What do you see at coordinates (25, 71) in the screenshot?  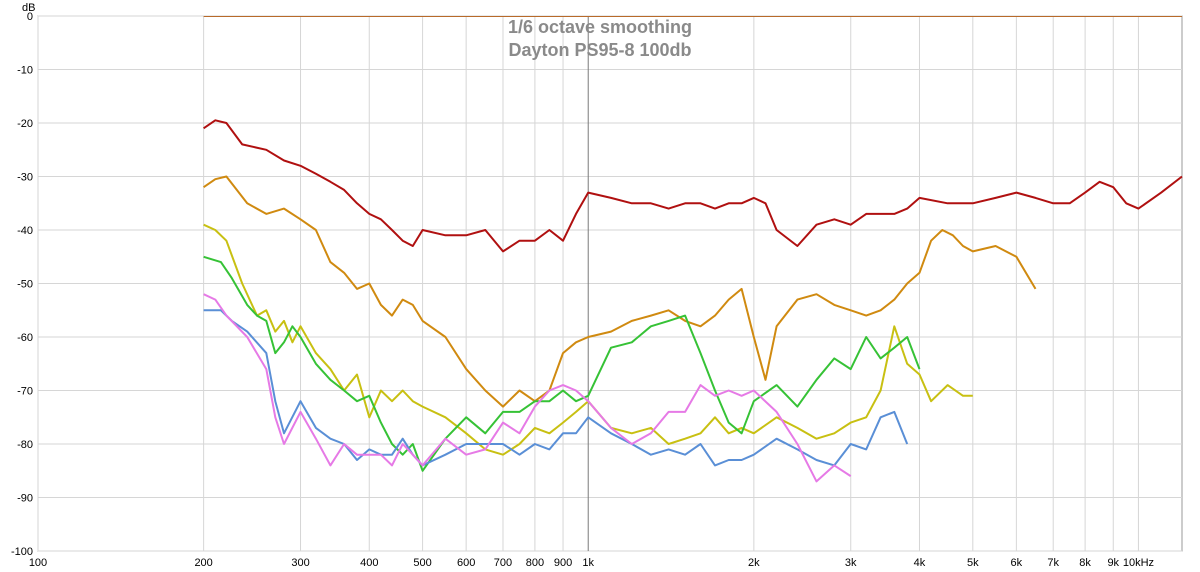 I see `y-tick-label: -10` at bounding box center [25, 71].